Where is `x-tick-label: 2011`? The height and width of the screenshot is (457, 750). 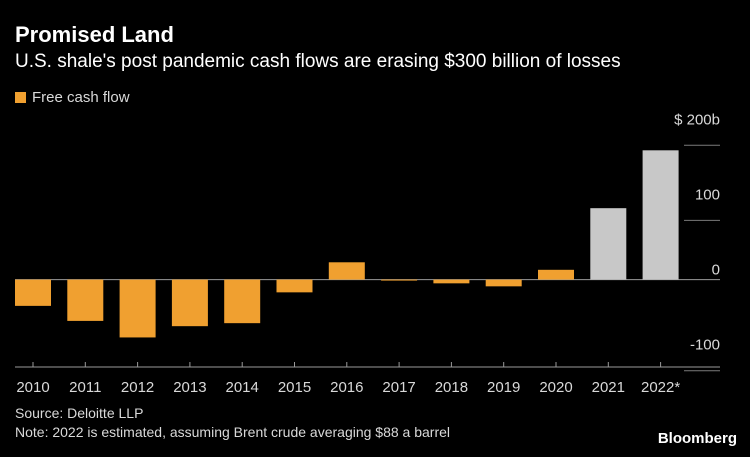
x-tick-label: 2011 is located at coordinates (85, 387).